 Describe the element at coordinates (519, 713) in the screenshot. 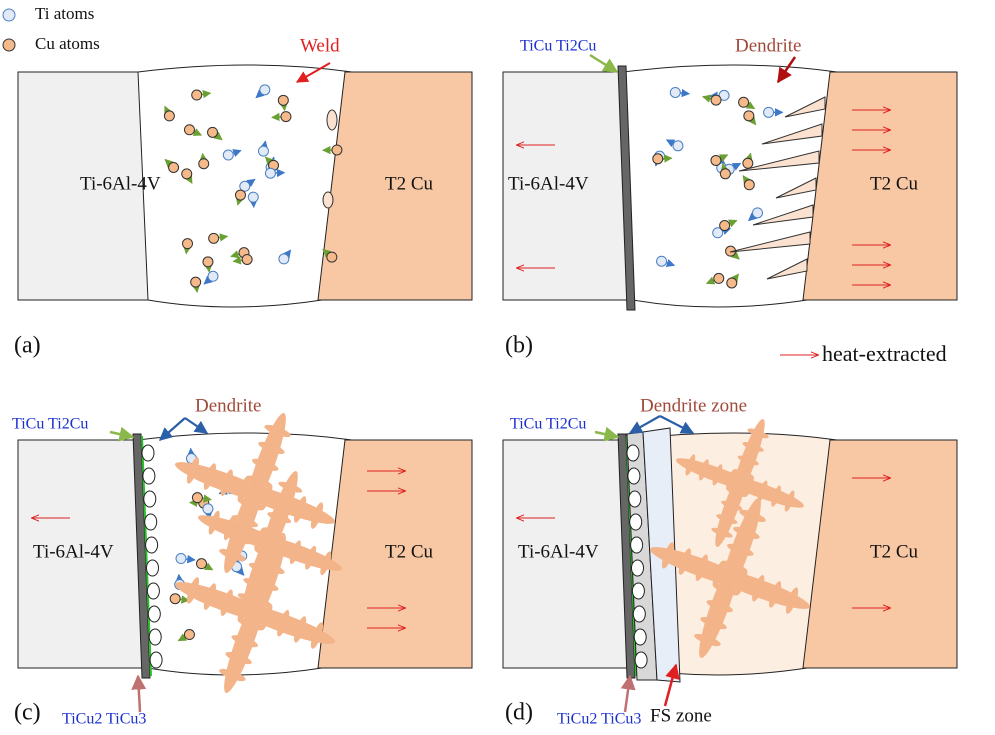

I see `panel-label: (d)` at that location.